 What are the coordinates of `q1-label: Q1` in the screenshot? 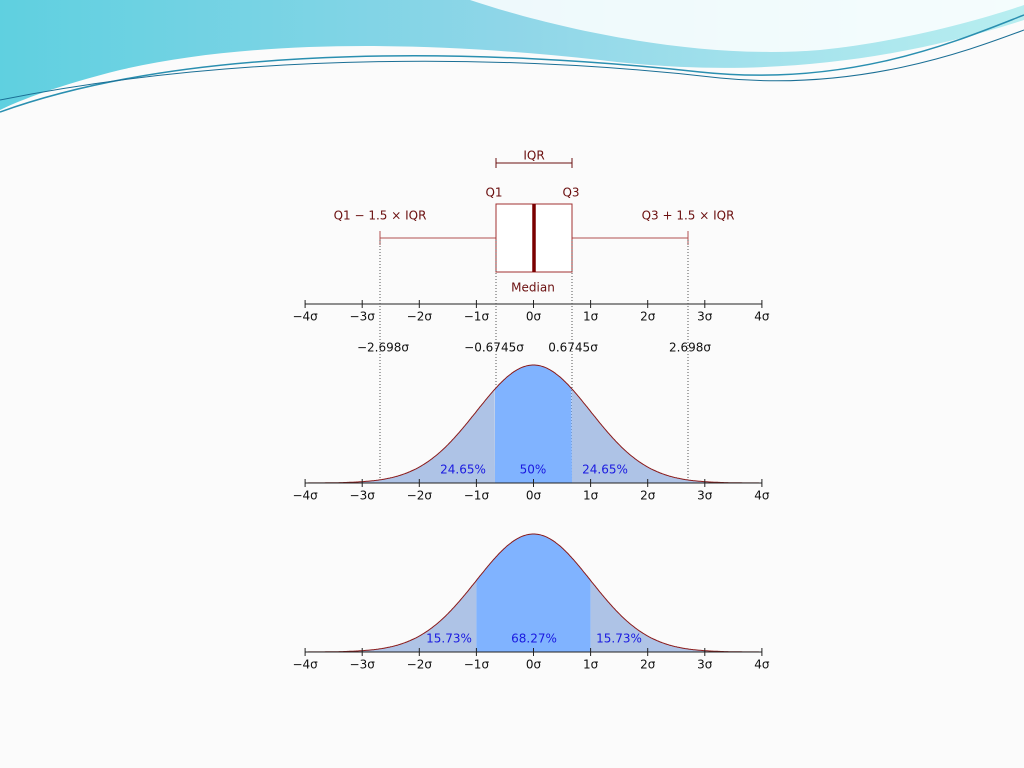 It's located at (493, 193).